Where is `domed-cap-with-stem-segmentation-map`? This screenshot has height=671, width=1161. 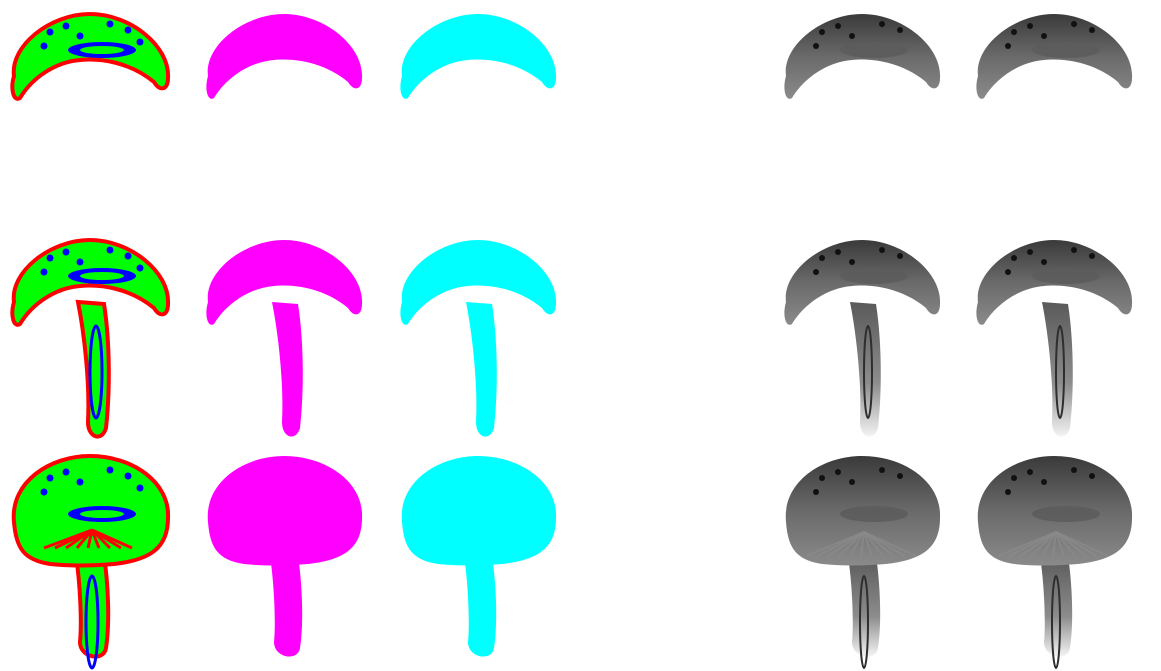
domed-cap-with-stem-segmentation-map is located at coordinates (91, 562).